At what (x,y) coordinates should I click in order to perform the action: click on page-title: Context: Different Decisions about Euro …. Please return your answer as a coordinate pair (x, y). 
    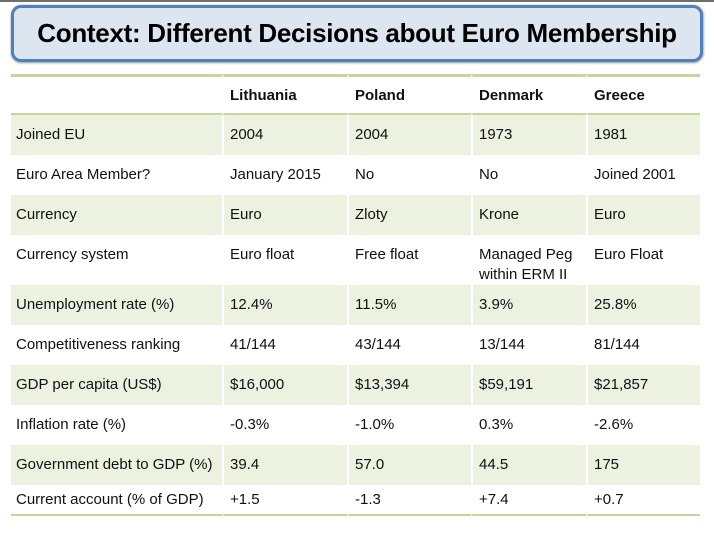
    Looking at the image, I should click on (357, 33).